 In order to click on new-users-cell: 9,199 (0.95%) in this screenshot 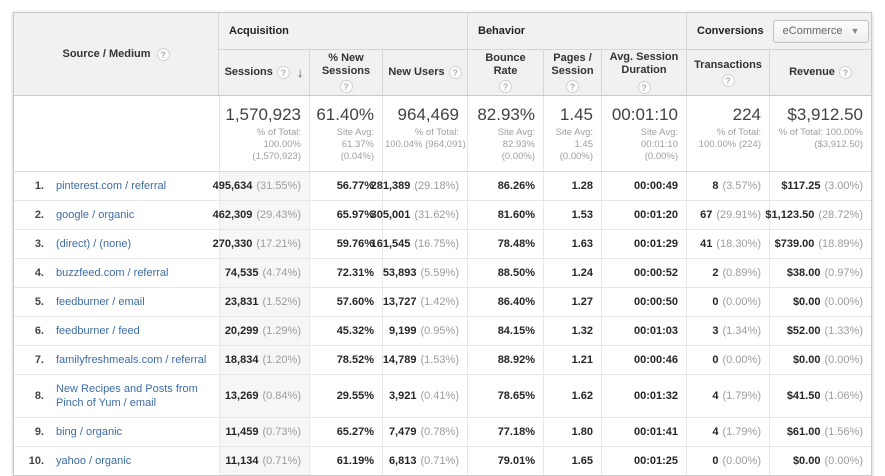, I will do `click(424, 331)`.